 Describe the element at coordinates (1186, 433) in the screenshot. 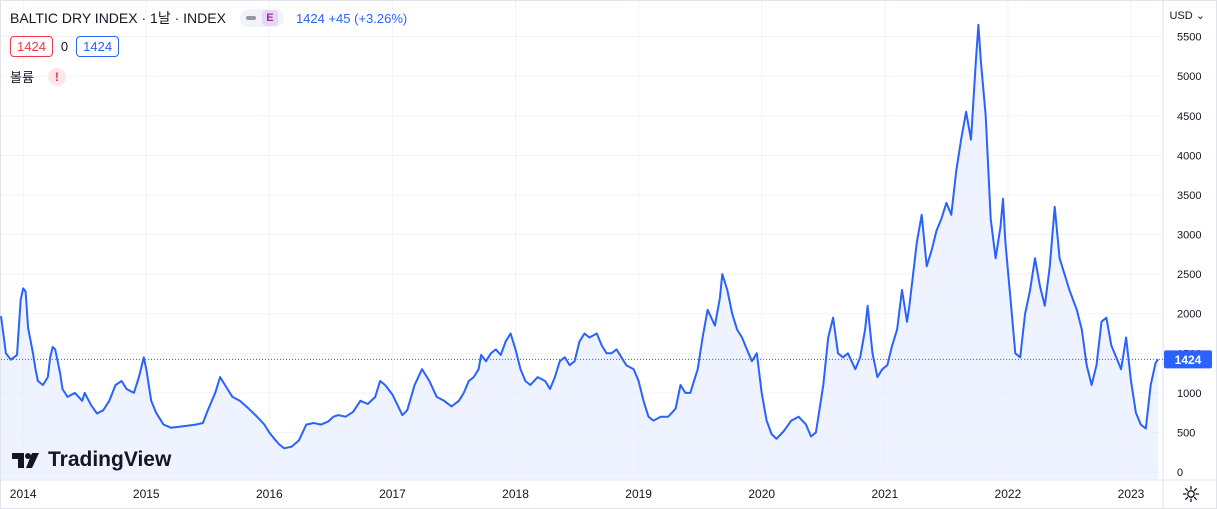

I see `y-tick-label: 500` at that location.